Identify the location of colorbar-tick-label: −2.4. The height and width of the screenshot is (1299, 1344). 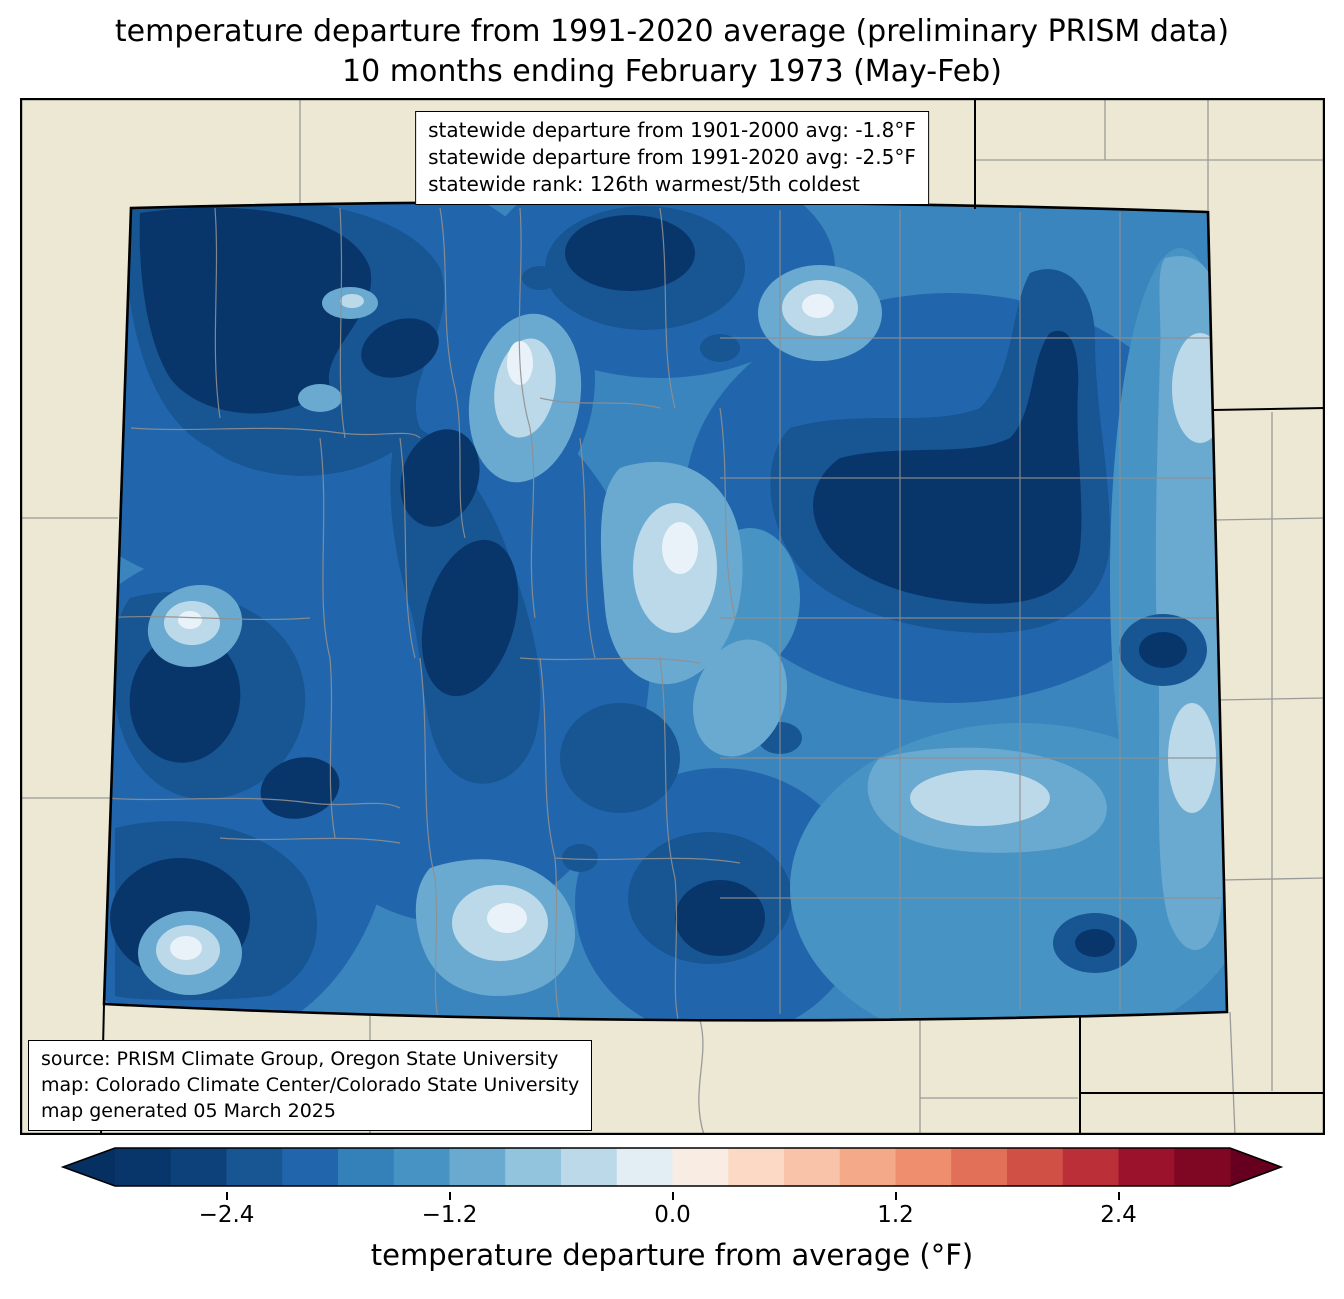
(226, 1215).